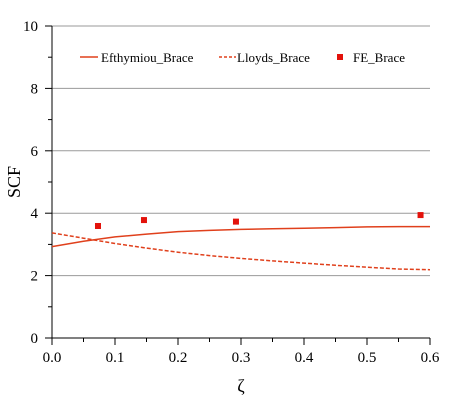 The image size is (452, 404). What do you see at coordinates (35, 89) in the screenshot?
I see `y-tick-label: 8` at bounding box center [35, 89].